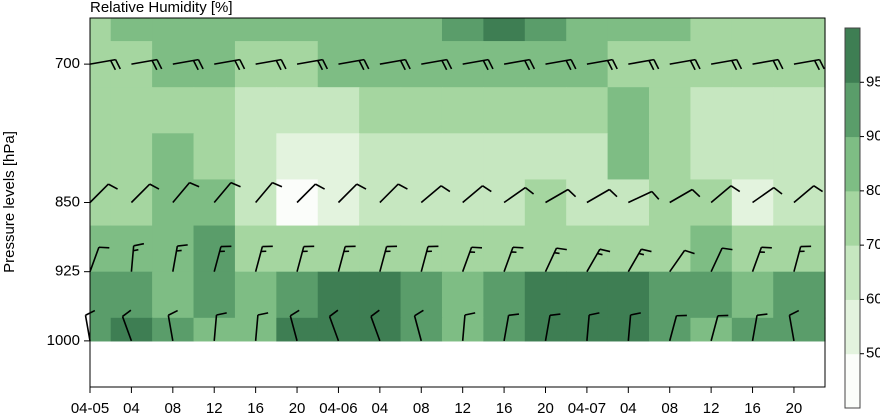 The image size is (880, 418). What do you see at coordinates (873, 81) in the screenshot?
I see `colorbar-tick-label: 95` at bounding box center [873, 81].